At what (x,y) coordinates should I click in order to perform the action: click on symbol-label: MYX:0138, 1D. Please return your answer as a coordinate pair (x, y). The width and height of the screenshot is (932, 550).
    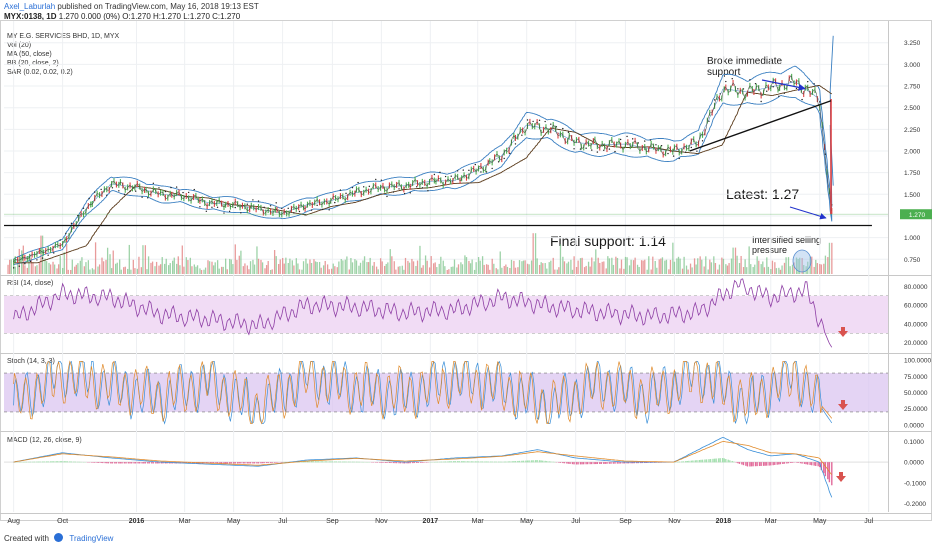
    Looking at the image, I should click on (30, 16).